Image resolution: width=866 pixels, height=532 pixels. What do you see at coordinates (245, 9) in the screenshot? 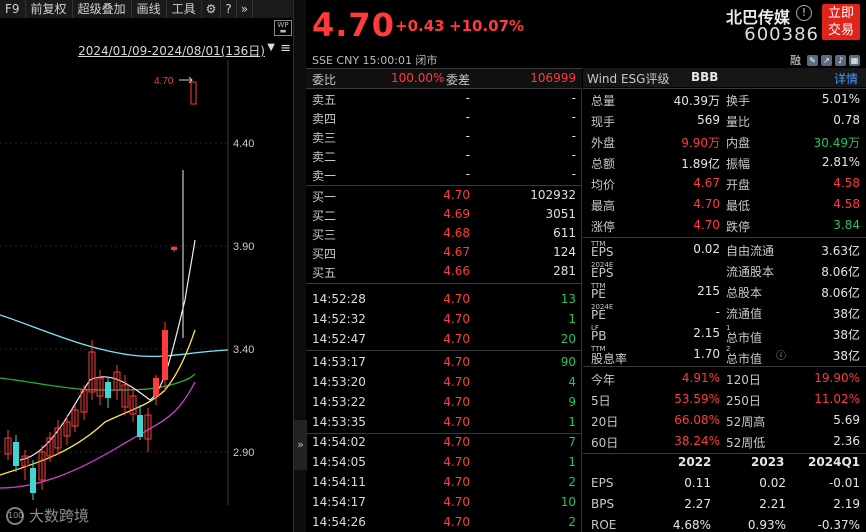
I see `double-chevron-icon: »` at bounding box center [245, 9].